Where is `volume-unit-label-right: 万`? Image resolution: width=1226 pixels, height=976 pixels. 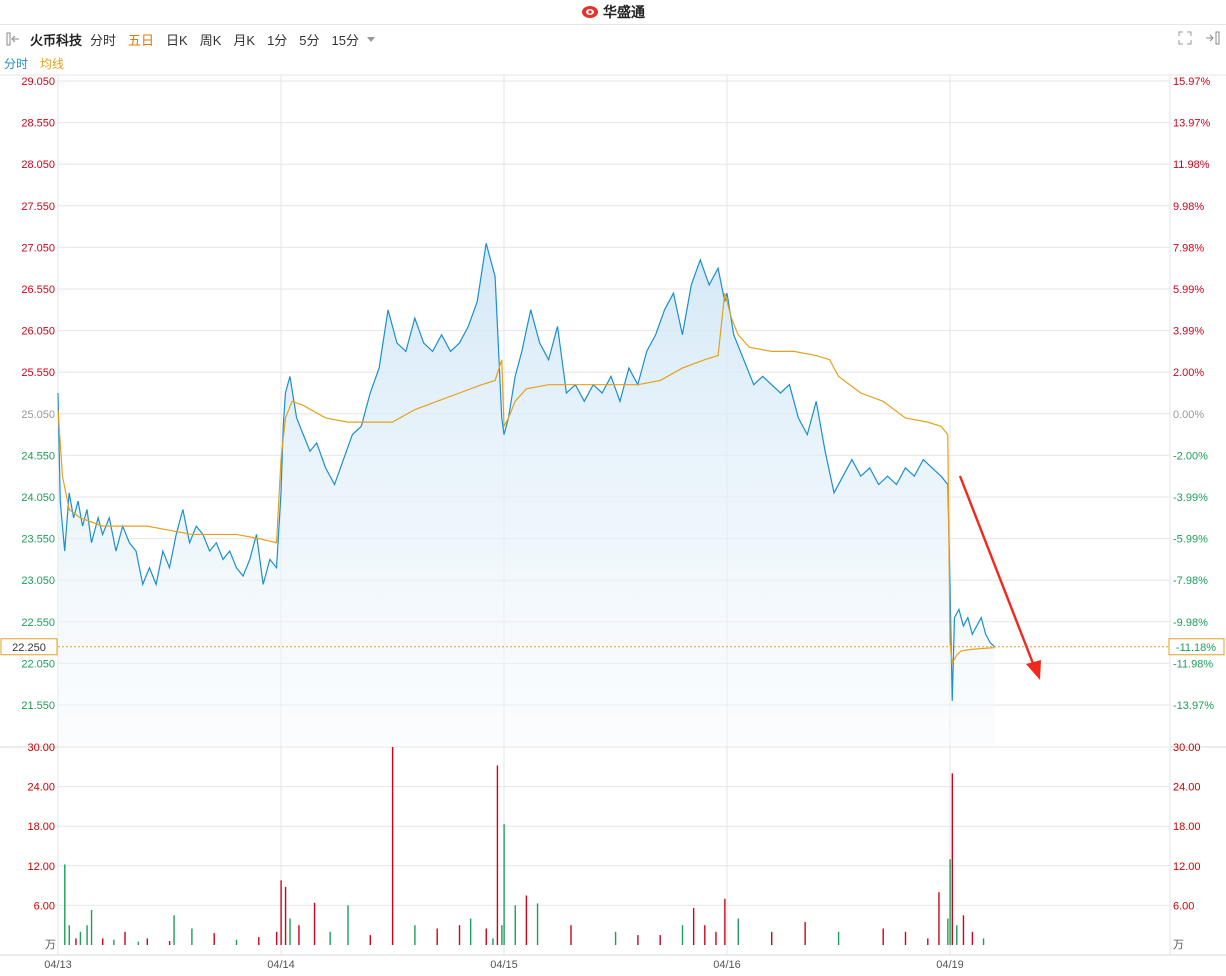 volume-unit-label-right: 万 is located at coordinates (1178, 945).